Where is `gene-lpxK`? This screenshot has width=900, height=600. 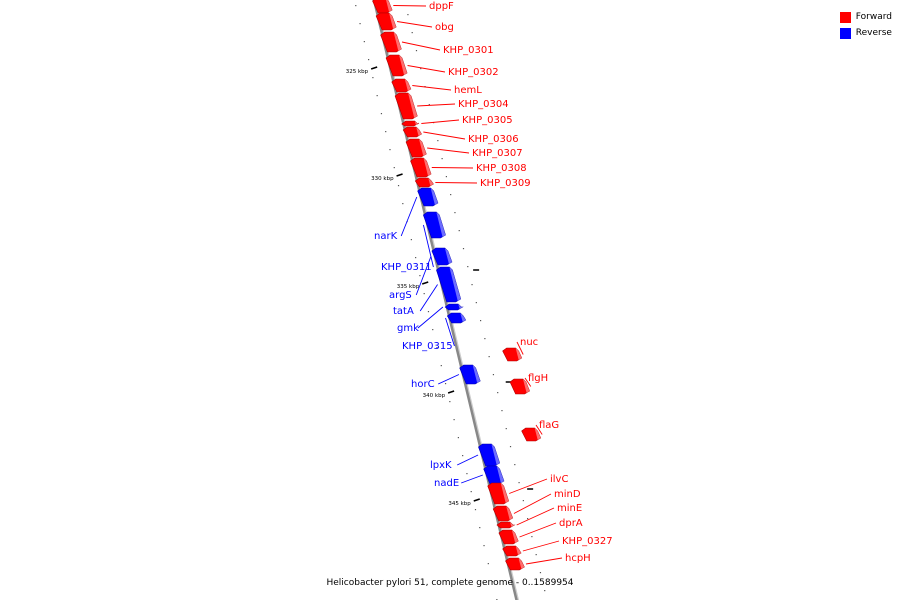
gene-lpxK is located at coordinates (479, 455).